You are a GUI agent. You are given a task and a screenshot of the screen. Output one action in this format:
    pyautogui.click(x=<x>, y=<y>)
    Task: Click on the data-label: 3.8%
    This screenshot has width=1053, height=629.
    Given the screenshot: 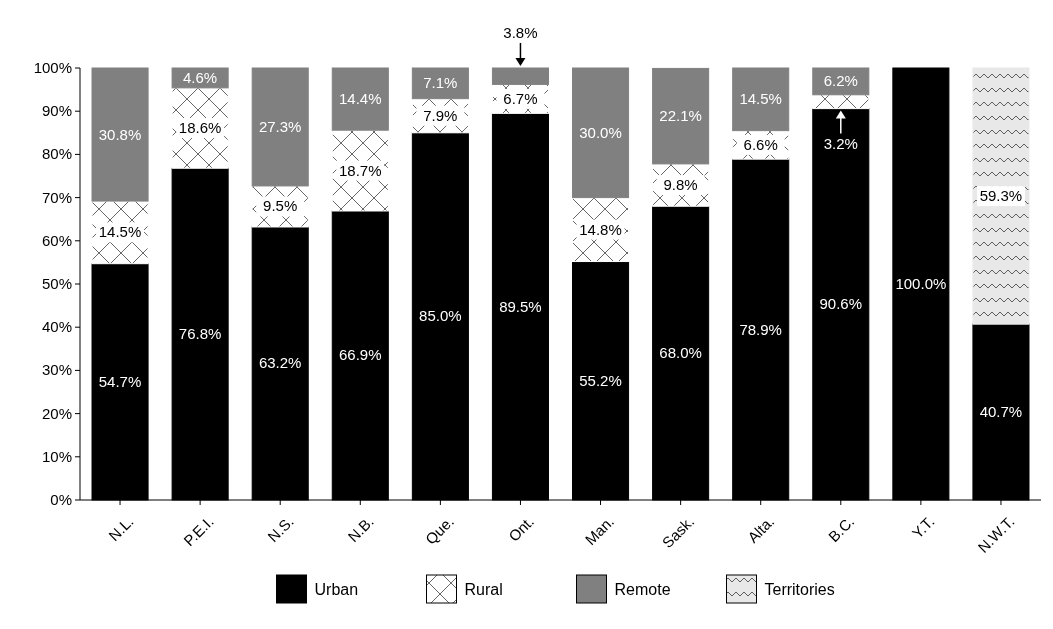 What is the action you would take?
    pyautogui.click(x=520, y=32)
    